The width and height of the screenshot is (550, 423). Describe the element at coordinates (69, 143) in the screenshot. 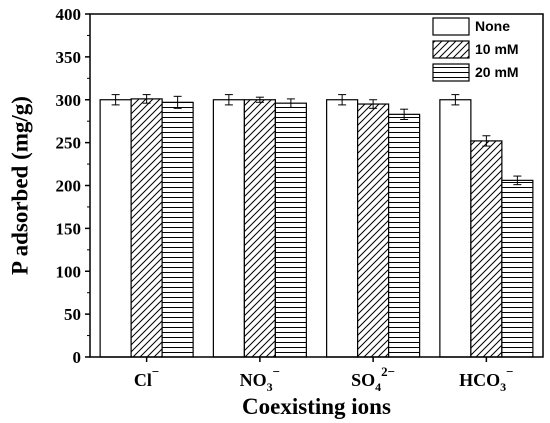

I see `y-tick-label: 250` at that location.